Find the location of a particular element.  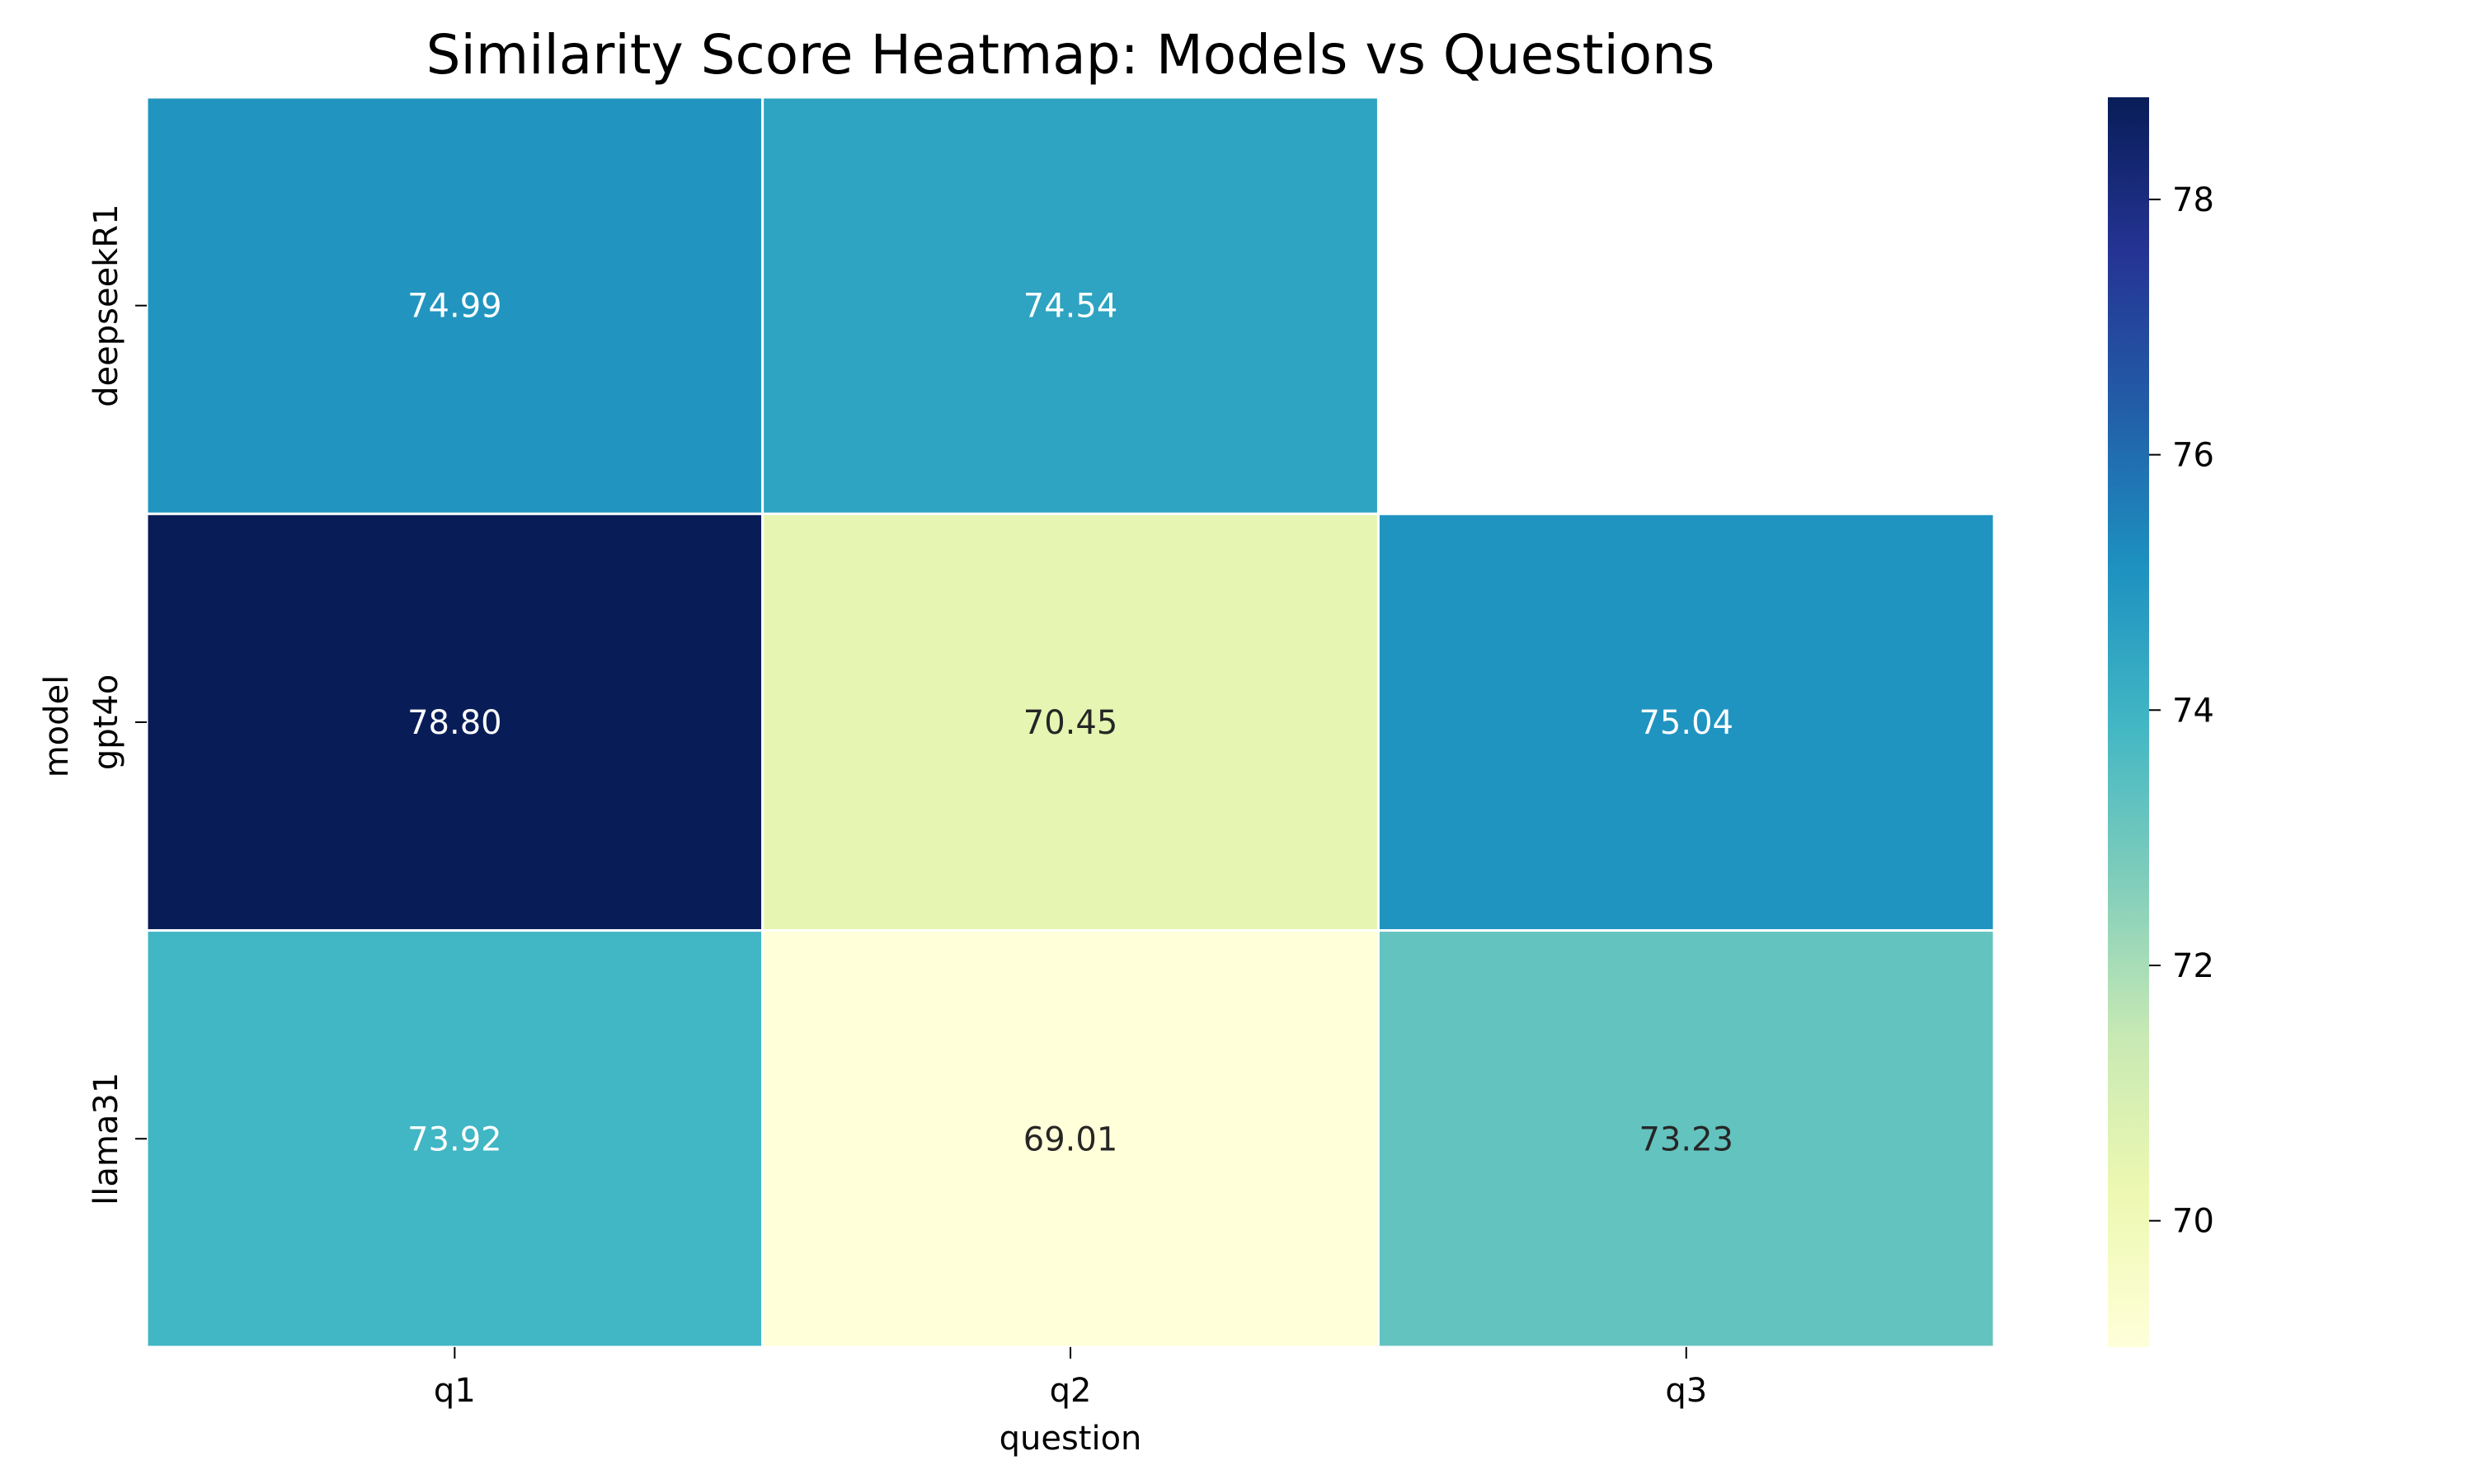

cell-value-label: 74.99 is located at coordinates (454, 307).